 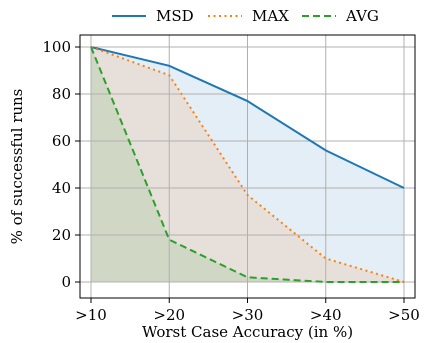 What do you see at coordinates (270, 16) in the screenshot?
I see `legend-label-max: MAX` at bounding box center [270, 16].